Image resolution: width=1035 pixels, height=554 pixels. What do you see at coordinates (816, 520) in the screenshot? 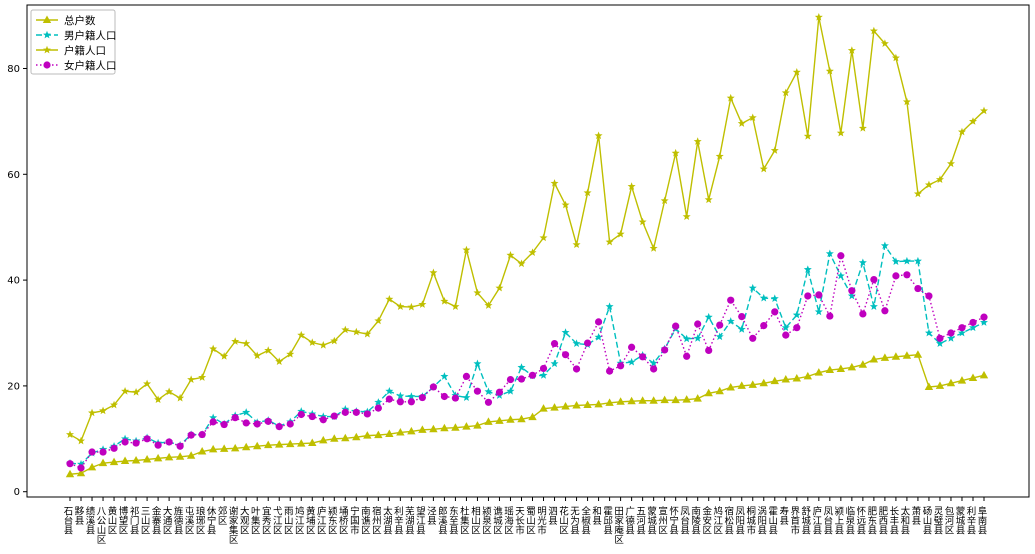
I see `x-tick-label: 庐江县` at bounding box center [816, 520].